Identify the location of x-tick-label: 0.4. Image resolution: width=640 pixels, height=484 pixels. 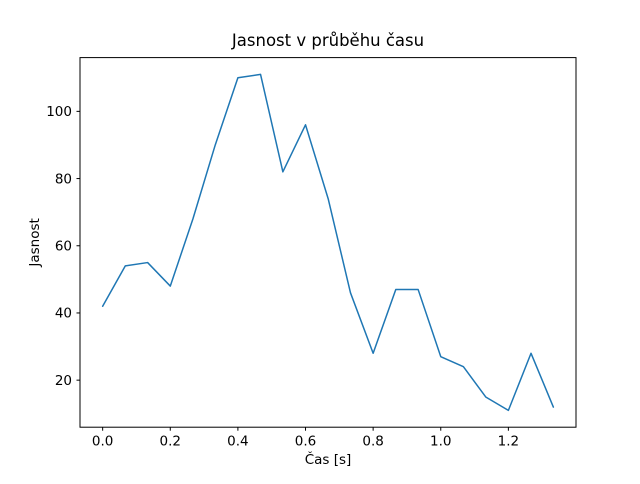
(237, 442).